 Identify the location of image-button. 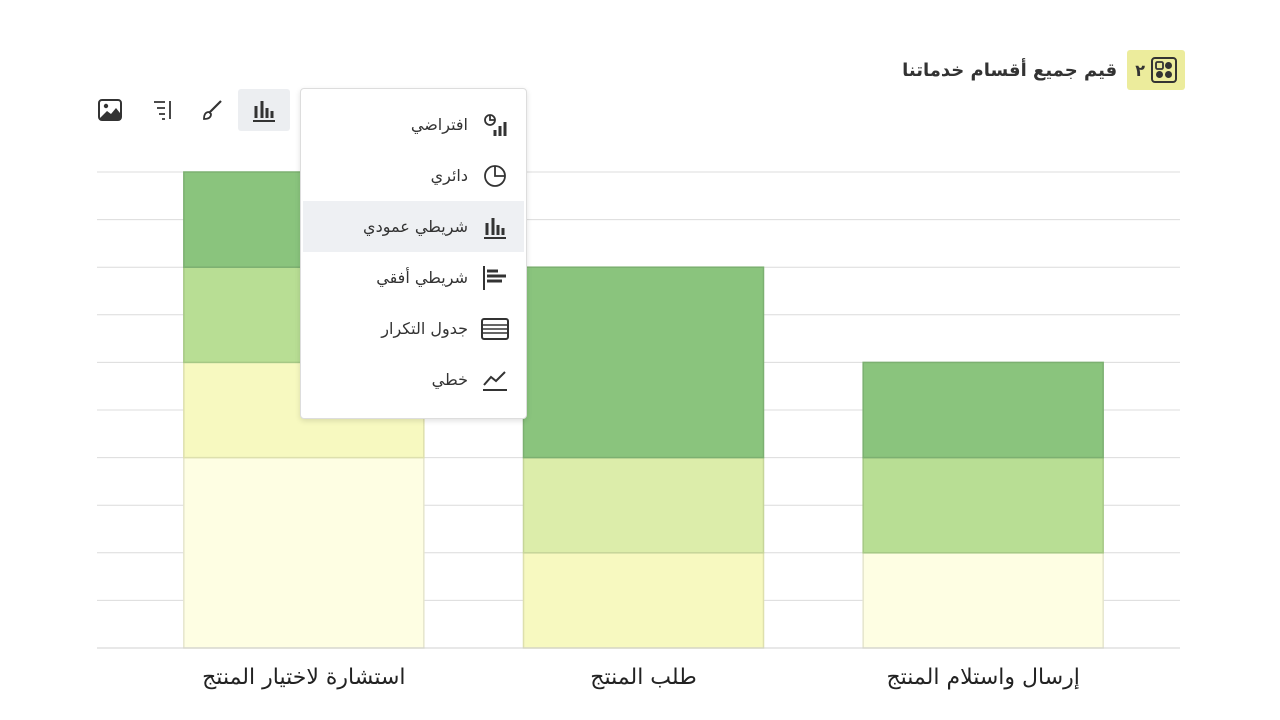
(110, 110).